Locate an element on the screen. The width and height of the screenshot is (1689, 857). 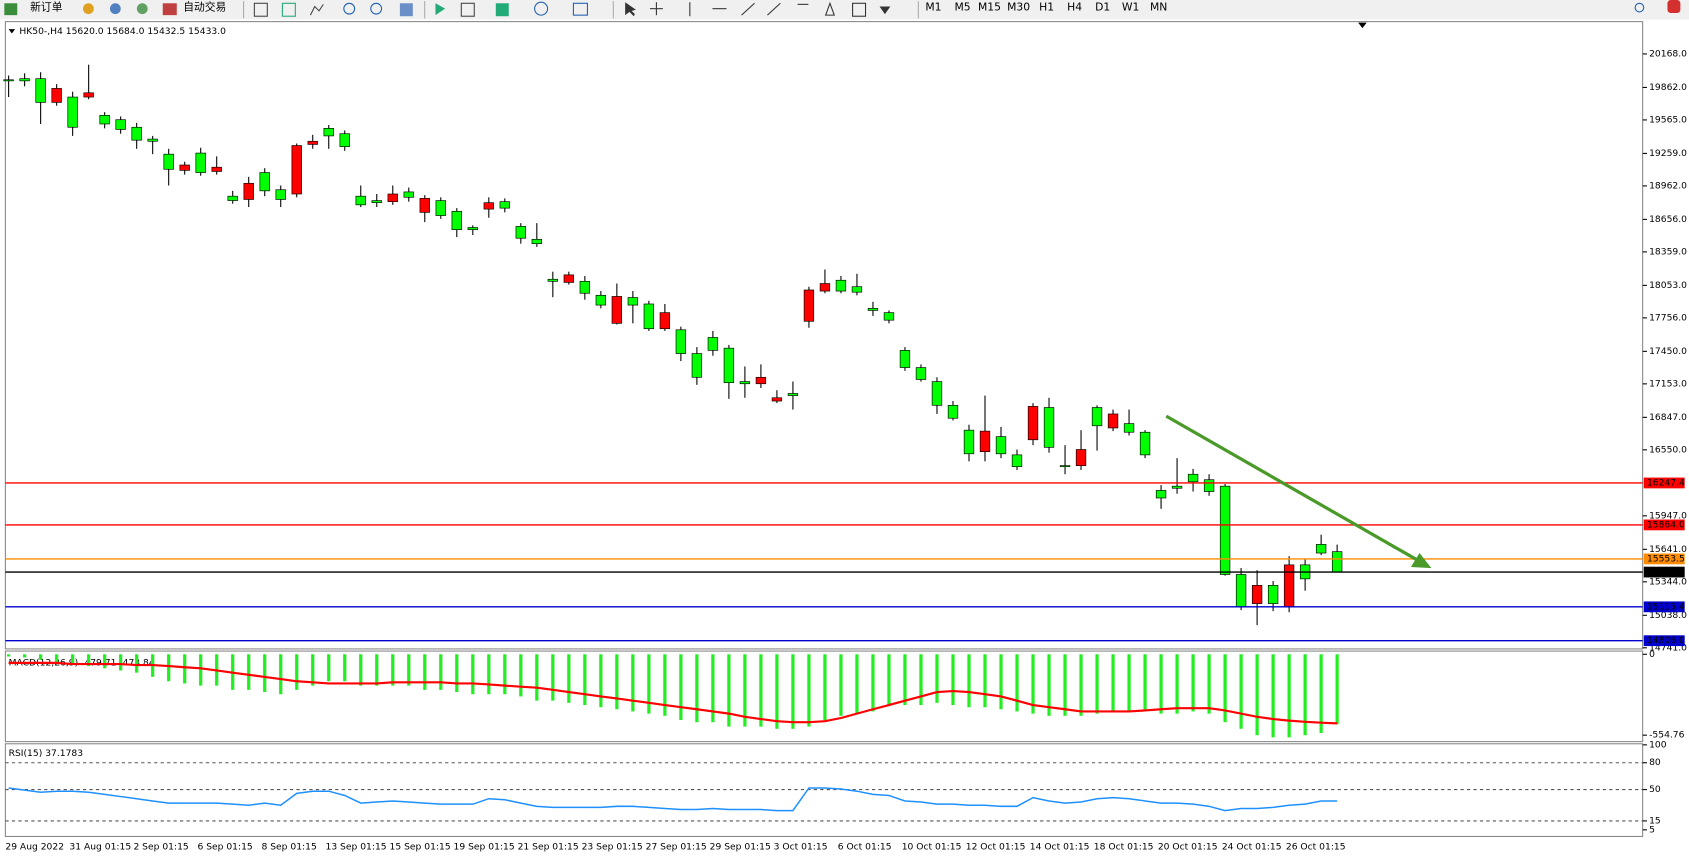
toolbar-bg is located at coordinates (844, 10).